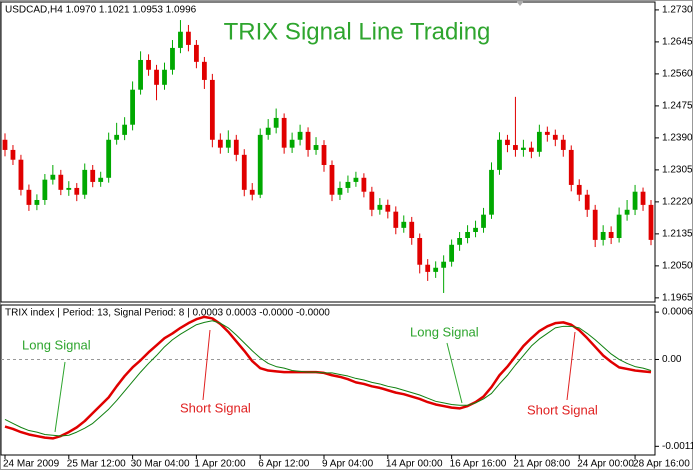  I want to click on x-tick-label: 1 Apr 20:00, so click(220, 464).